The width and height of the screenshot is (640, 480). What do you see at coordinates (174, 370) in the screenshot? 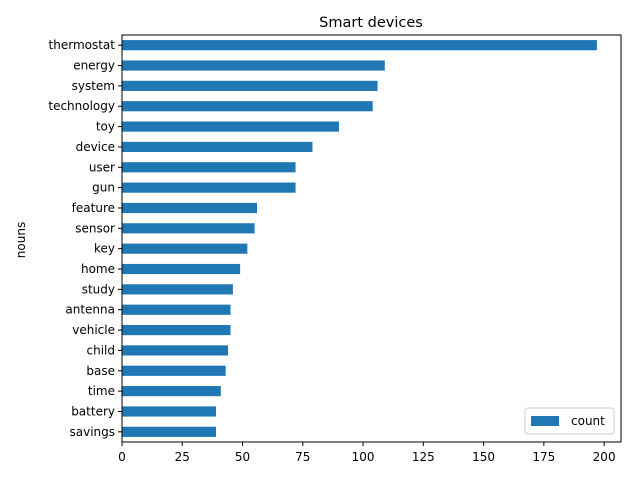
I see `bar-base` at bounding box center [174, 370].